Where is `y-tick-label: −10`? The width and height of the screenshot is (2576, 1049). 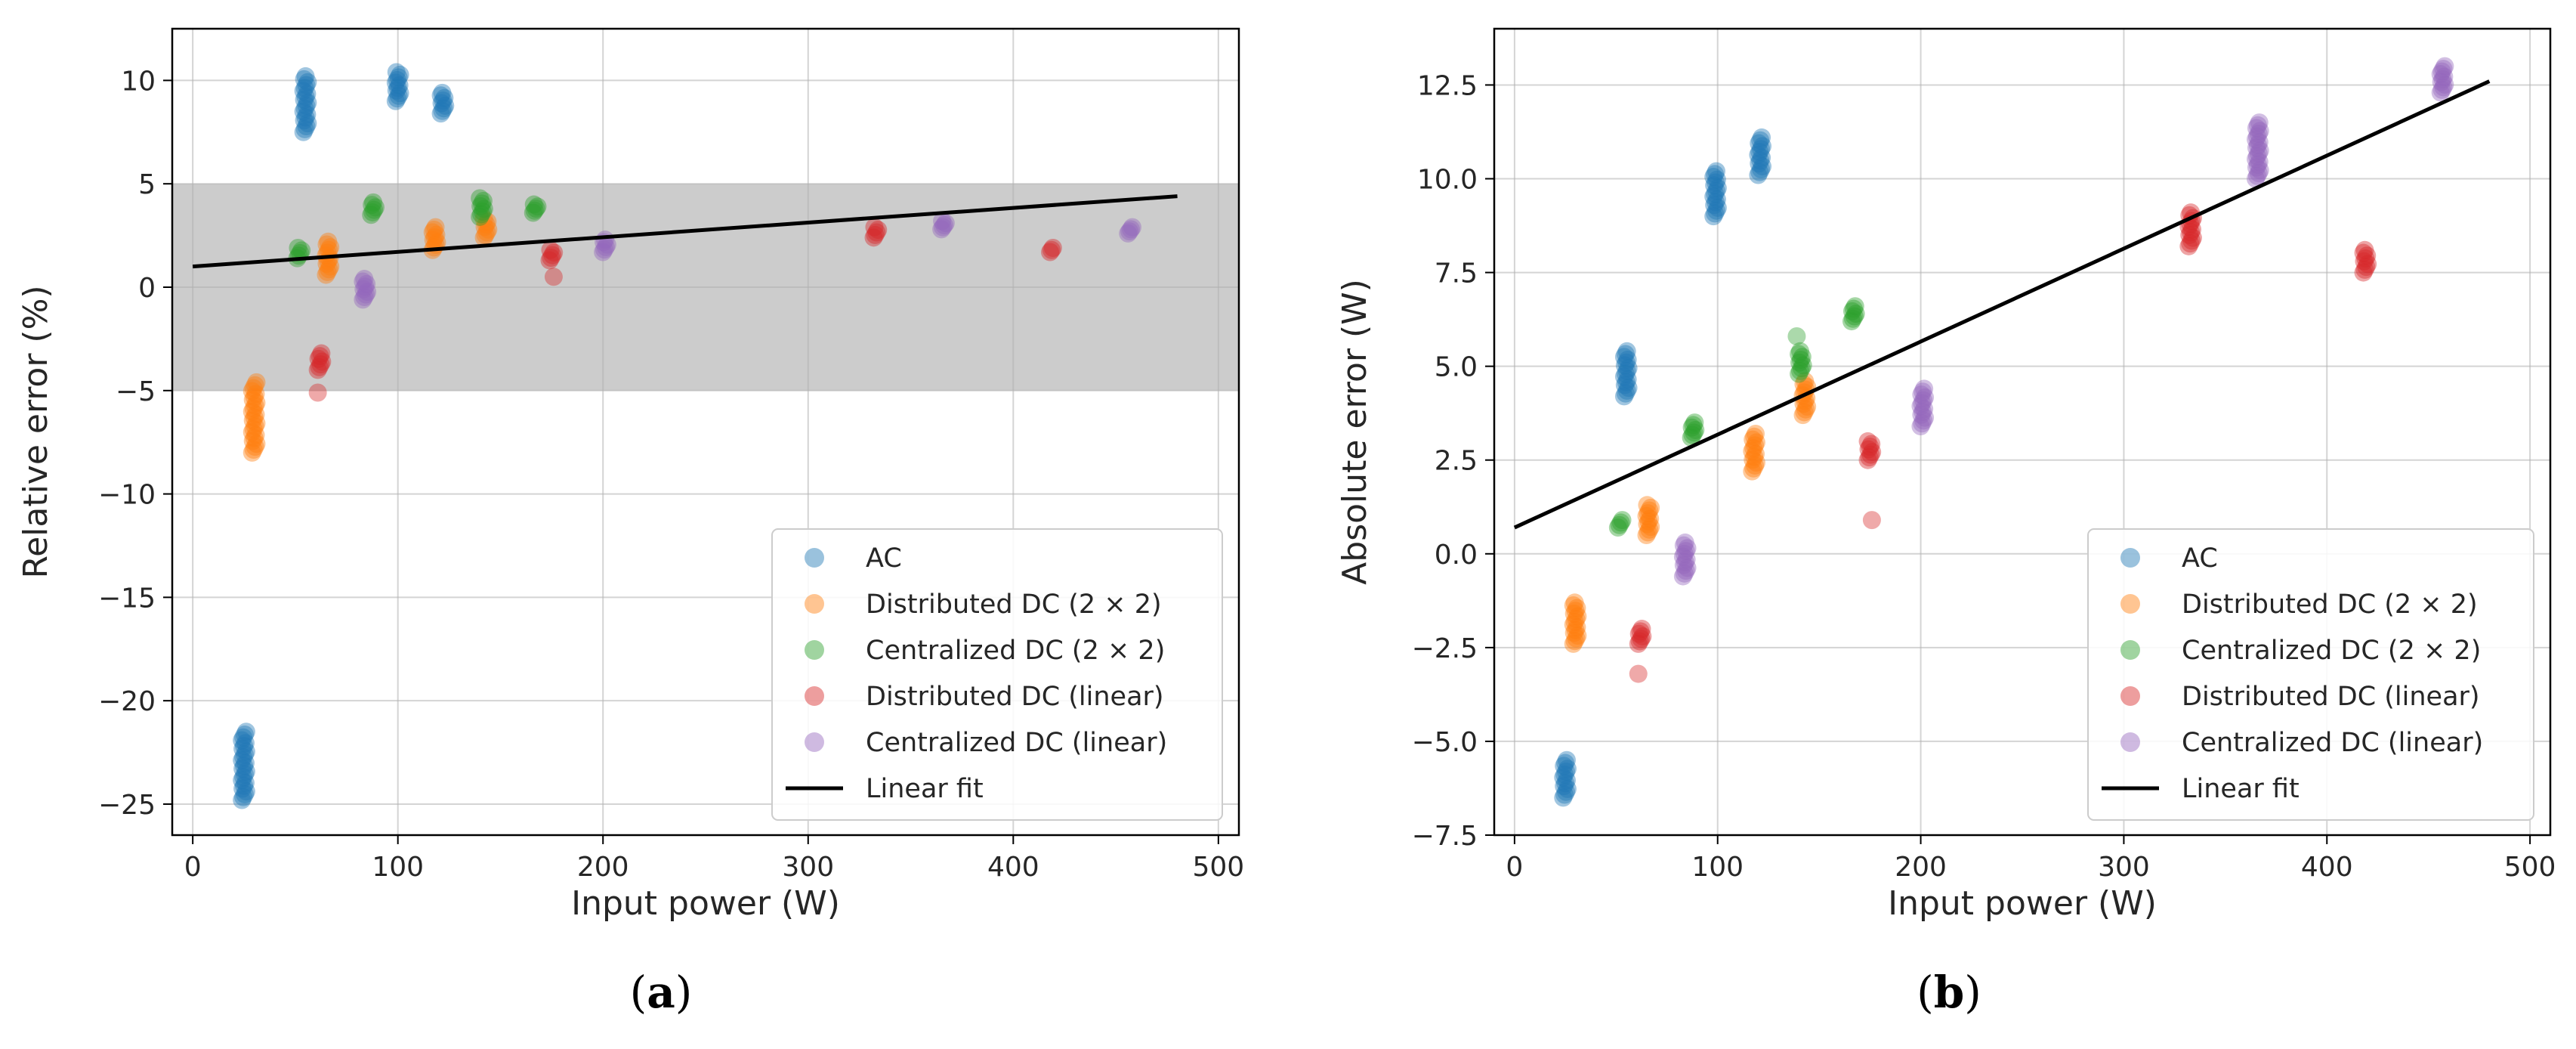 y-tick-label: −10 is located at coordinates (127, 495).